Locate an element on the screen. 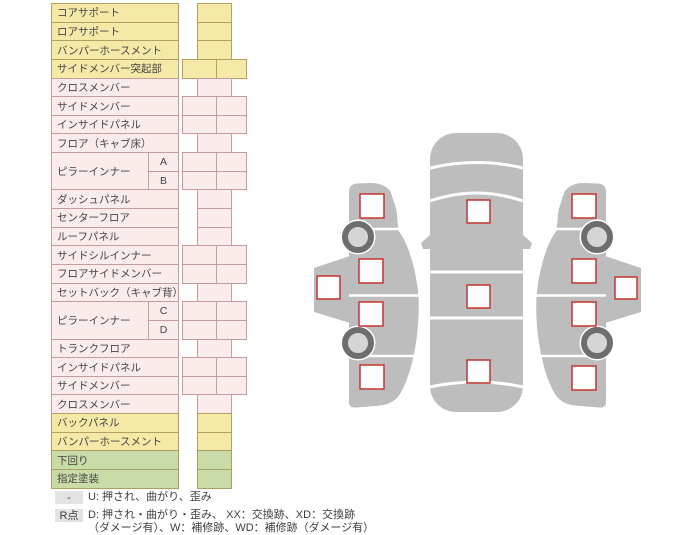  frame-row: サイドシルインナー is located at coordinates (166, 255).